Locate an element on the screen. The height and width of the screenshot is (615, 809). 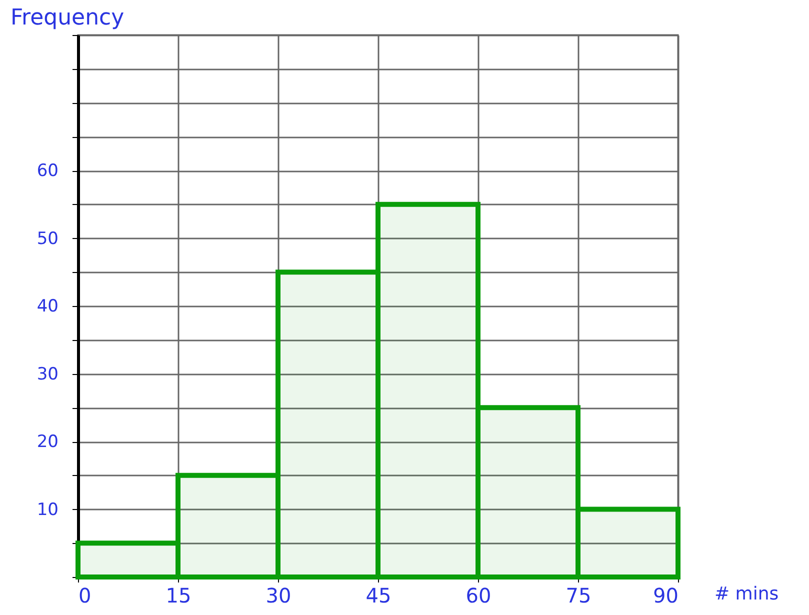
x-tick-label: 60 is located at coordinates (479, 596).